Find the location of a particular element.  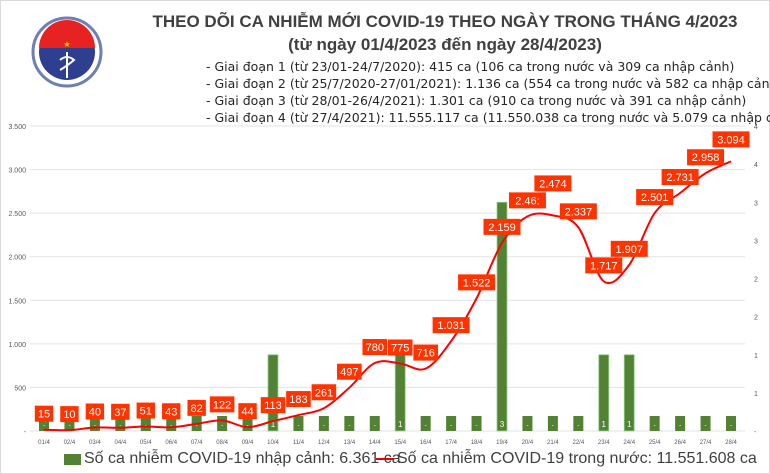

data-label-text: 1.031 is located at coordinates (451, 326).